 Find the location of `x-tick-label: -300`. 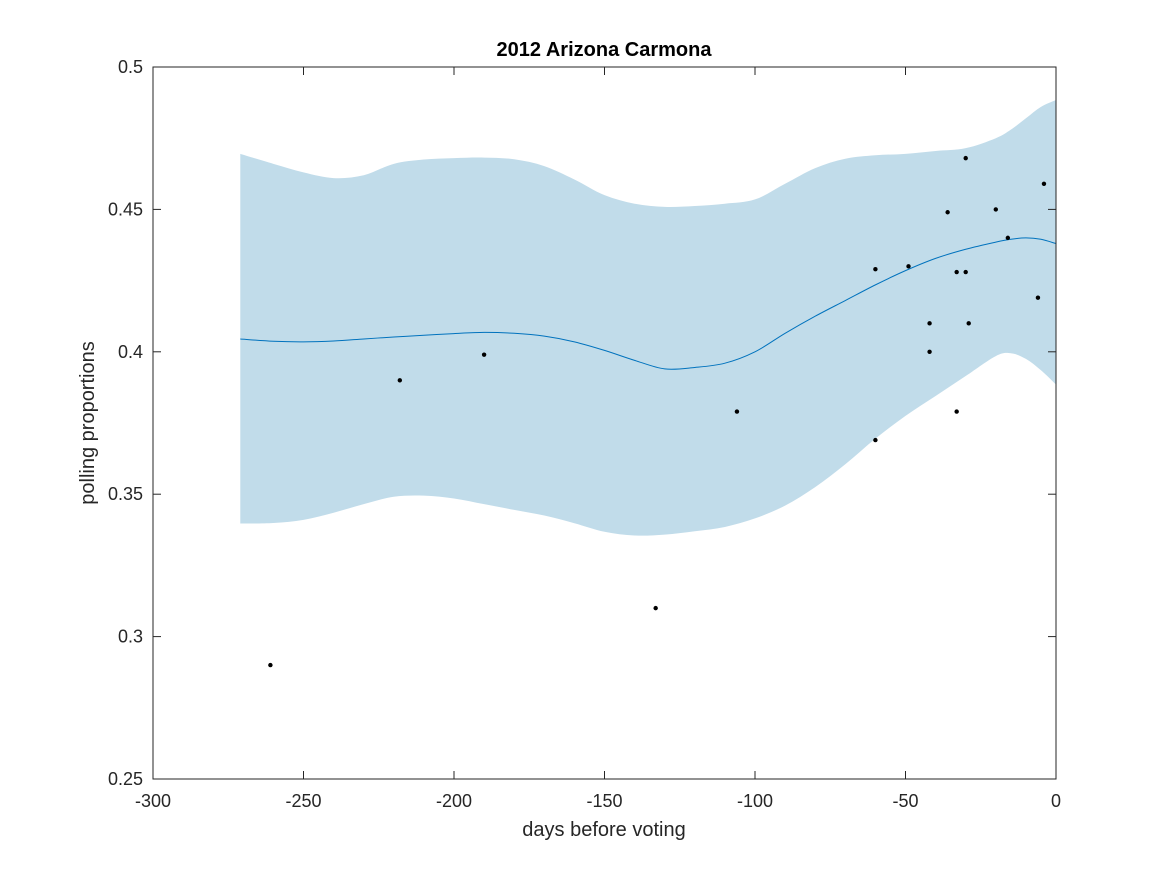

x-tick-label: -300 is located at coordinates (153, 801).